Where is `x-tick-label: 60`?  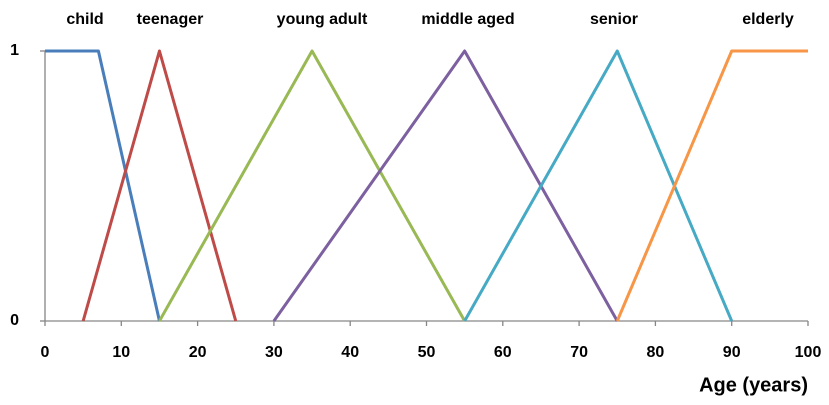 x-tick-label: 60 is located at coordinates (503, 352).